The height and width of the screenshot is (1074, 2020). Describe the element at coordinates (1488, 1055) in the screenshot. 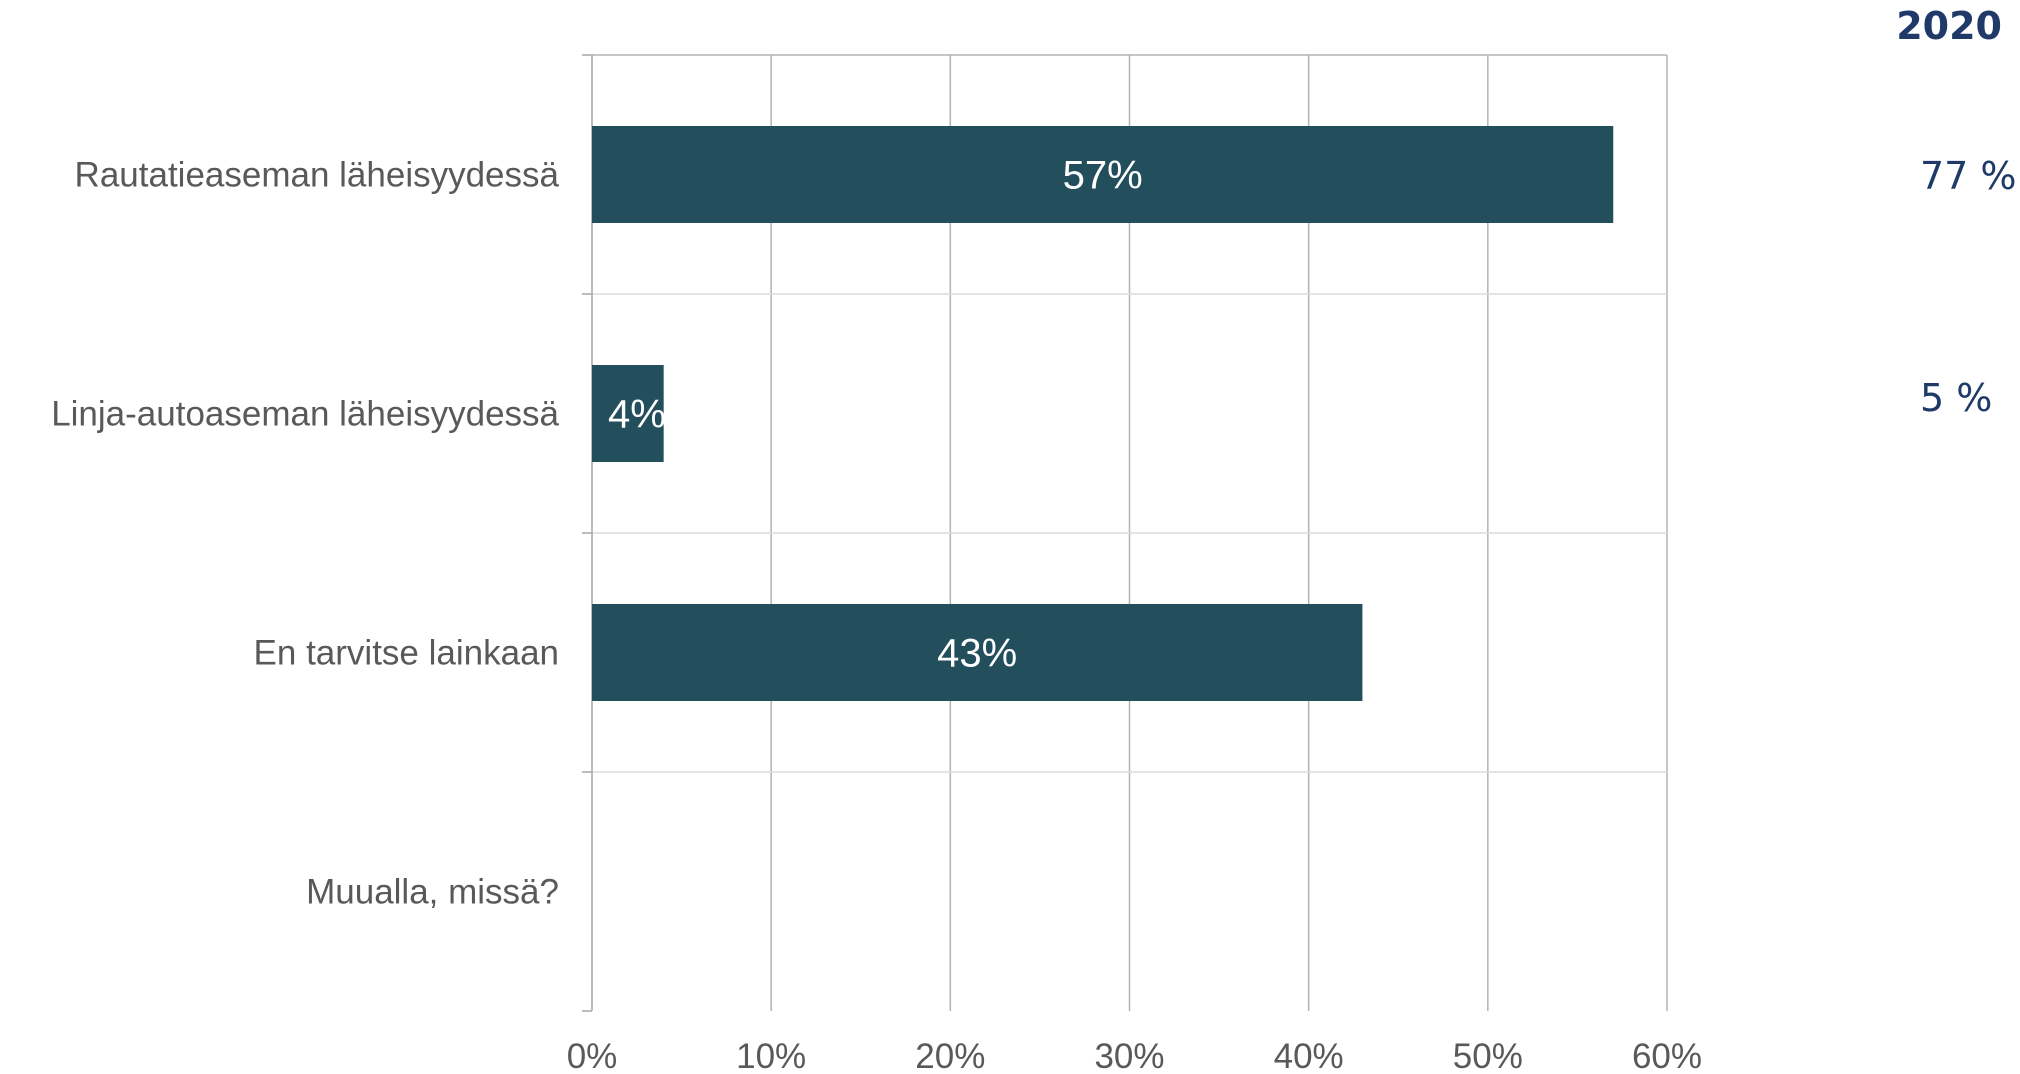

I see `x-tick-label: 50%` at that location.